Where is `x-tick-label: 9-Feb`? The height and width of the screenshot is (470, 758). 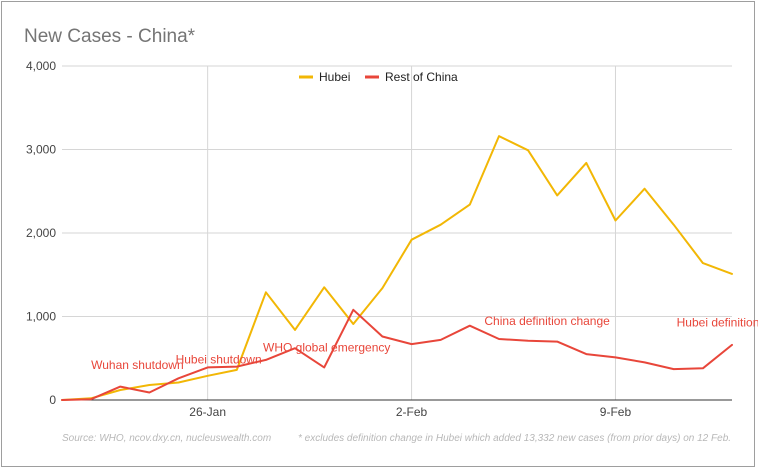
x-tick-label: 9-Feb is located at coordinates (616, 412).